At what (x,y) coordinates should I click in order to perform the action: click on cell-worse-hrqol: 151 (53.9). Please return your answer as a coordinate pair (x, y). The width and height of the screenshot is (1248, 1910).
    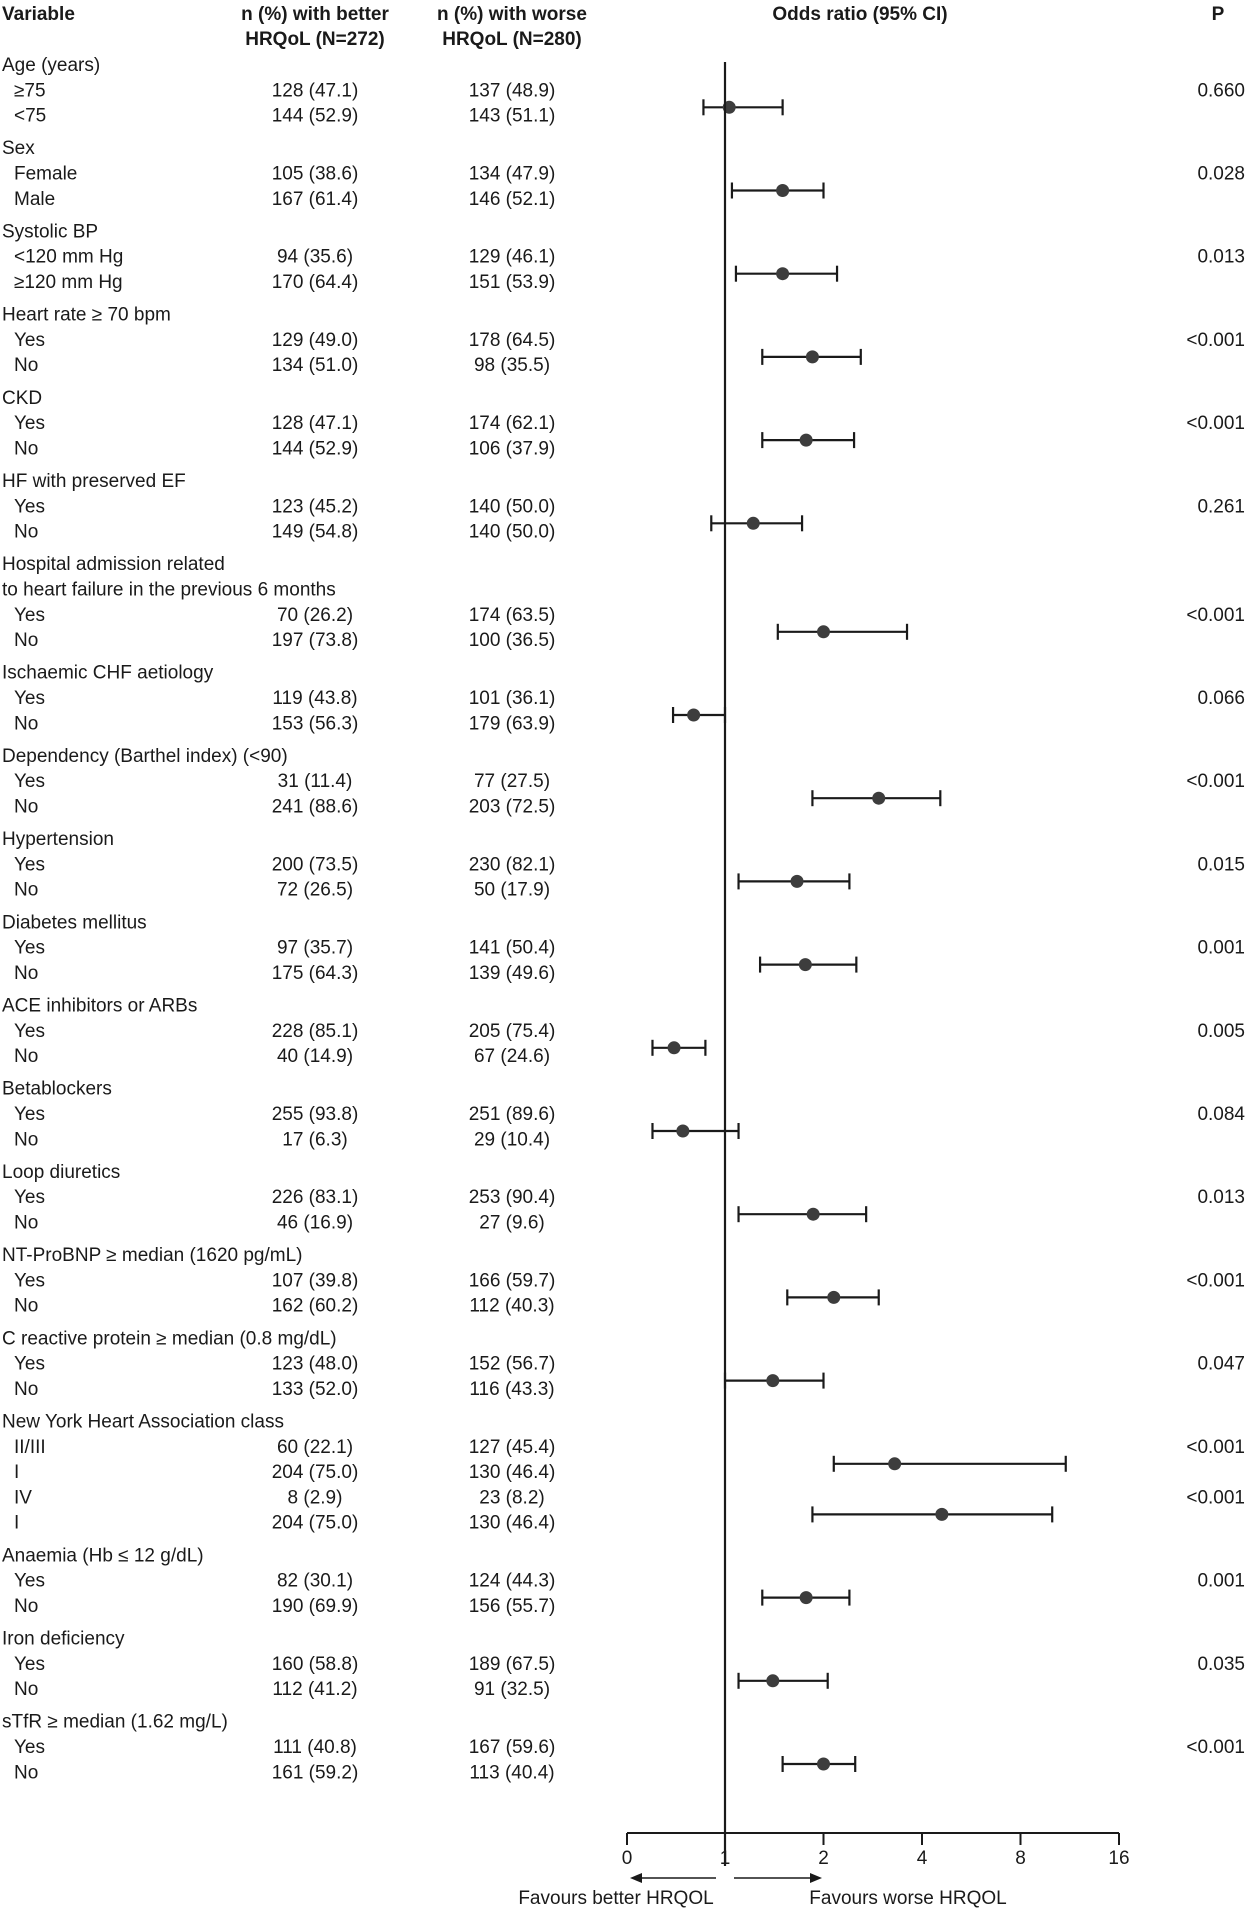
    Looking at the image, I should click on (512, 282).